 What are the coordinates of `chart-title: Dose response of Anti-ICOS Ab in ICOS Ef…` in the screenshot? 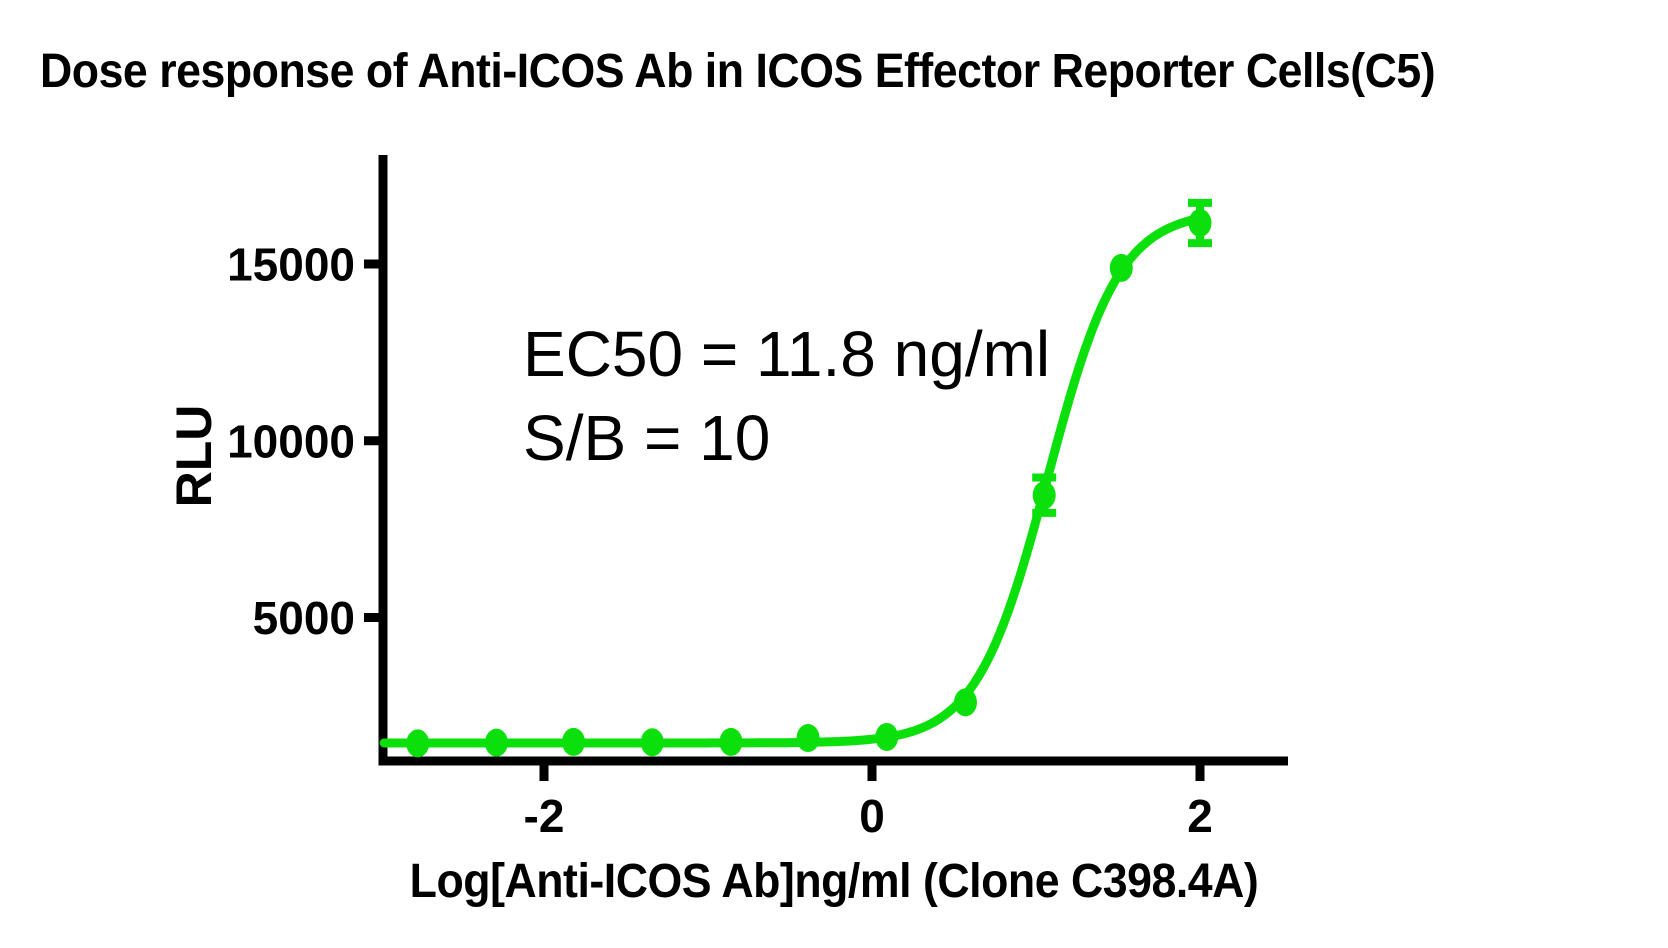 It's located at (738, 71).